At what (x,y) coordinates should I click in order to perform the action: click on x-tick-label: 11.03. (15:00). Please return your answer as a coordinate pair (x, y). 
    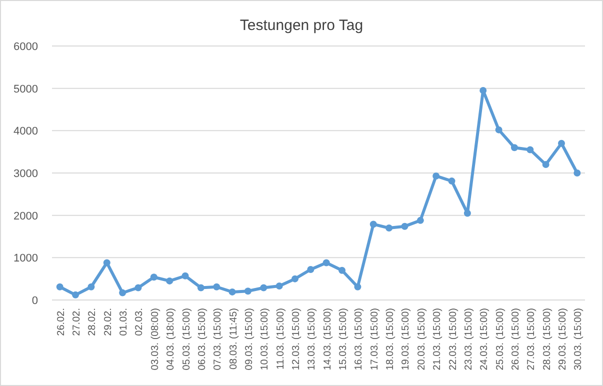
    Looking at the image, I should click on (280, 339).